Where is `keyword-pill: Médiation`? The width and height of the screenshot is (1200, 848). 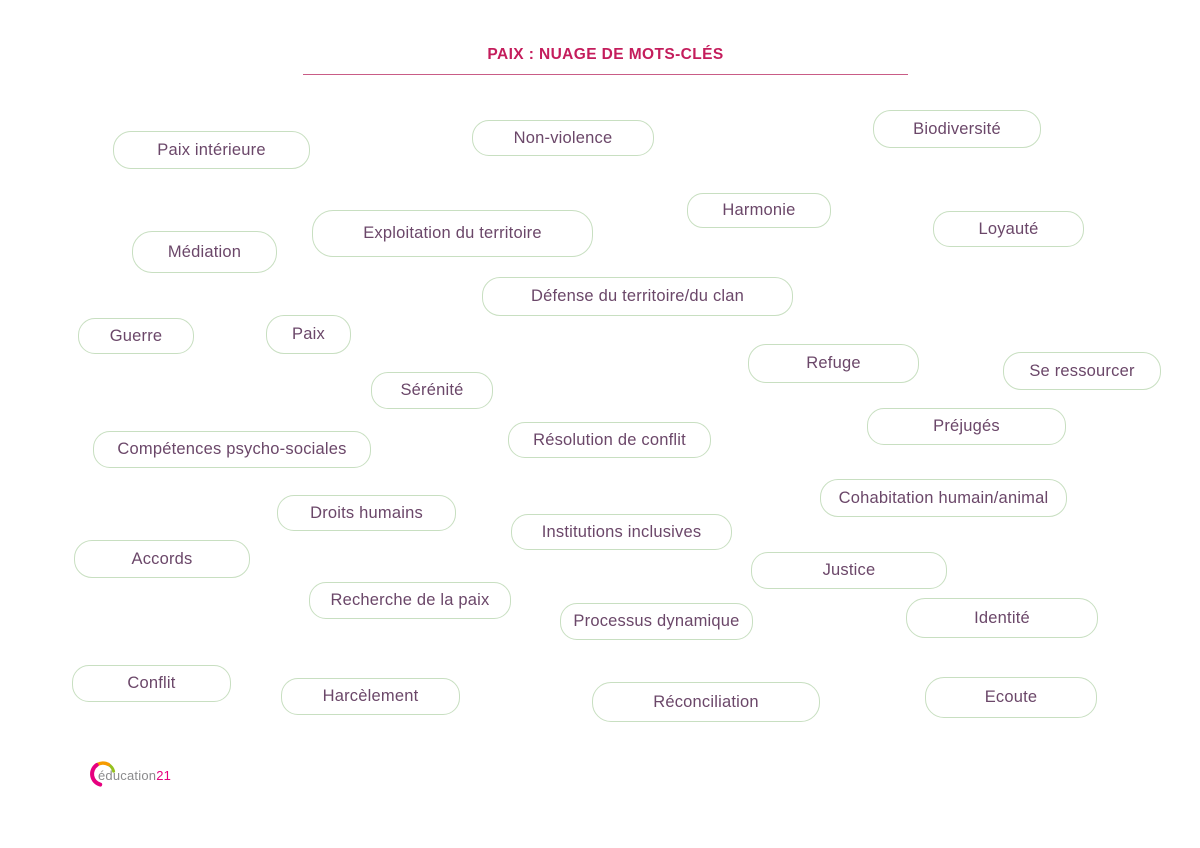 keyword-pill: Médiation is located at coordinates (204, 252).